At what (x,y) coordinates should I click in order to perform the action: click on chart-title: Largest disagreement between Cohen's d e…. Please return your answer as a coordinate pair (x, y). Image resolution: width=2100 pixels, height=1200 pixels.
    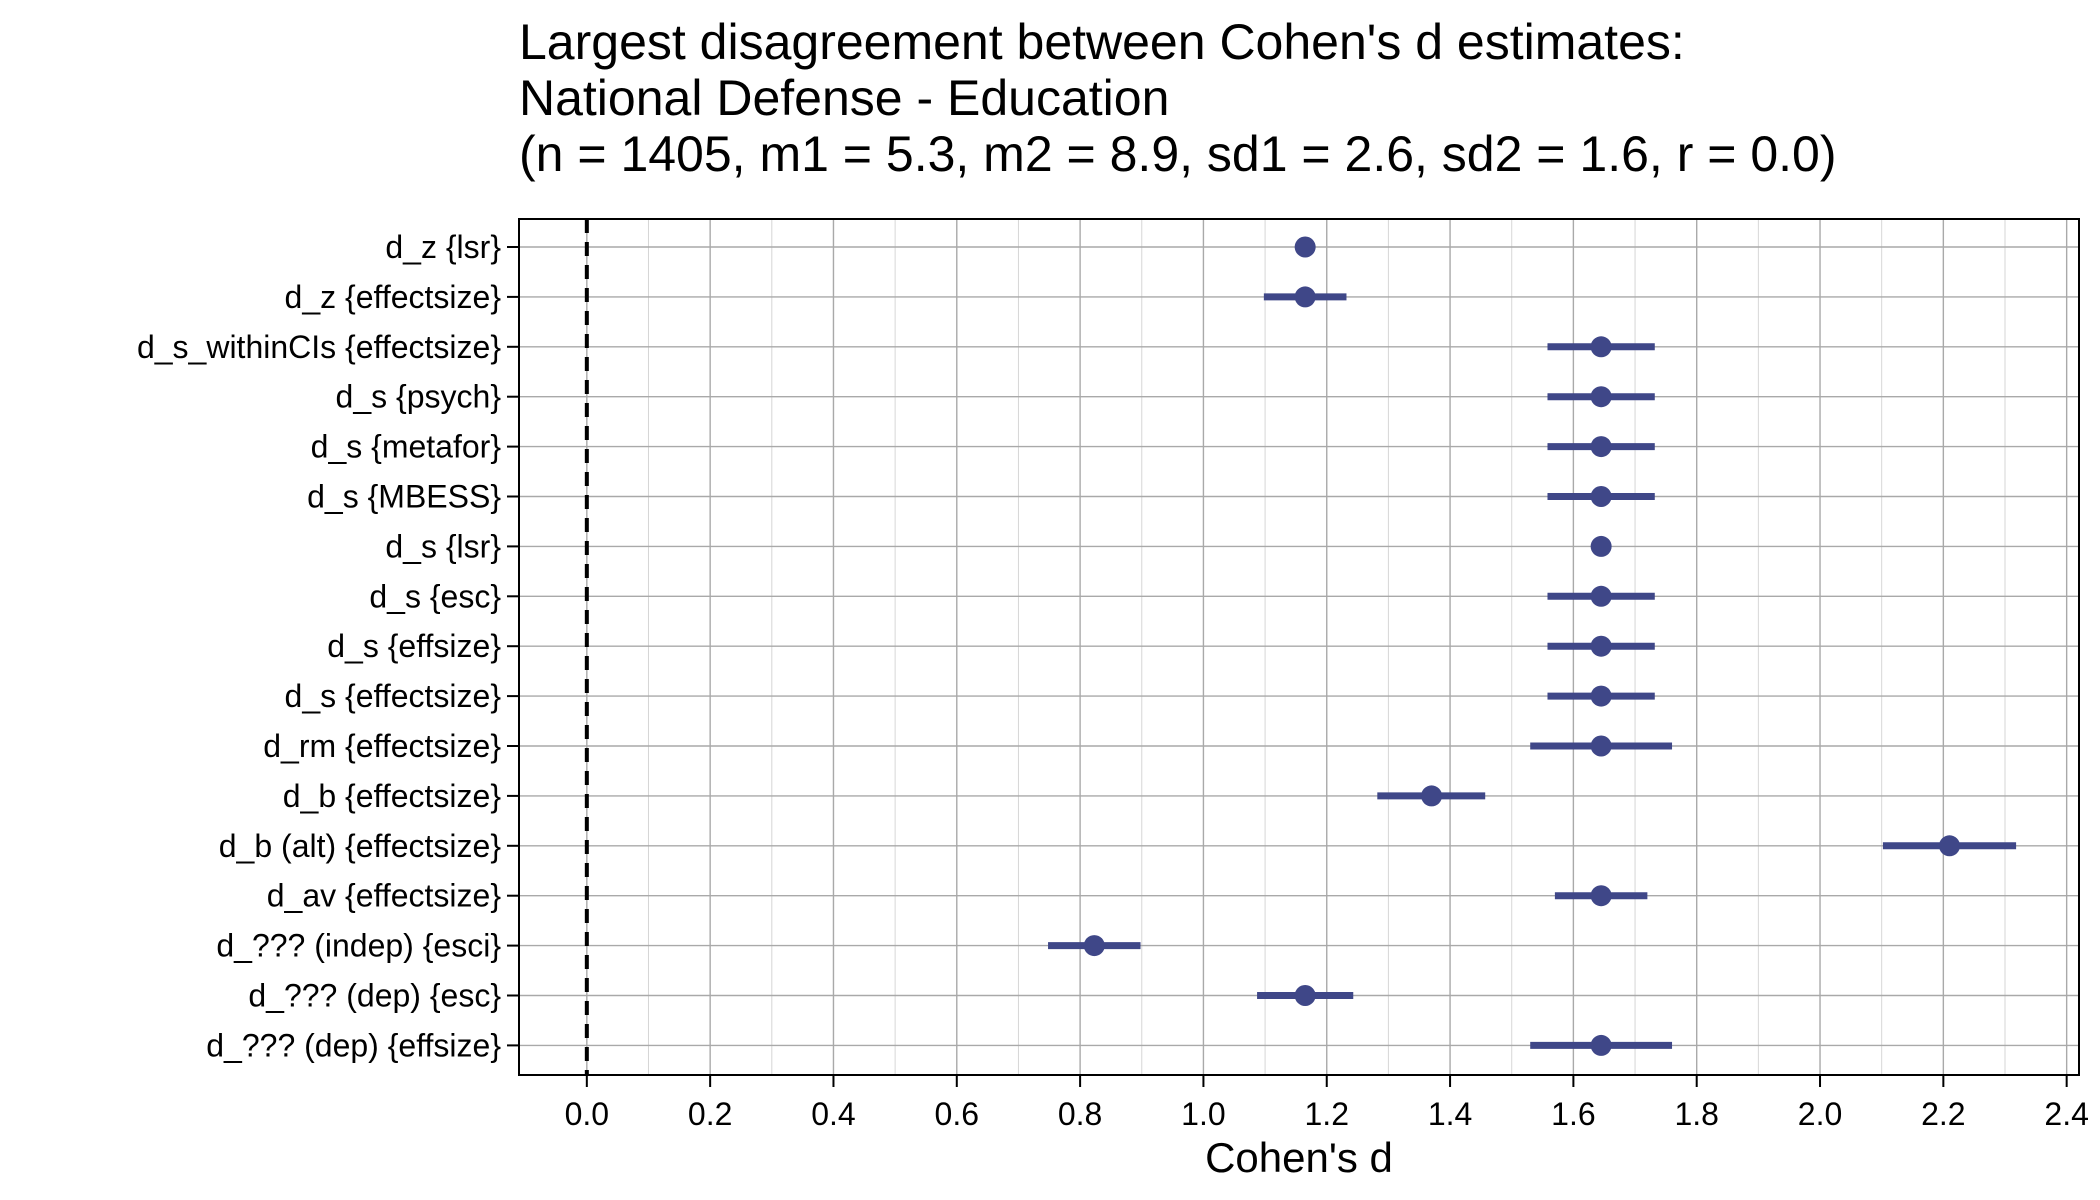
    Looking at the image, I should click on (1177, 98).